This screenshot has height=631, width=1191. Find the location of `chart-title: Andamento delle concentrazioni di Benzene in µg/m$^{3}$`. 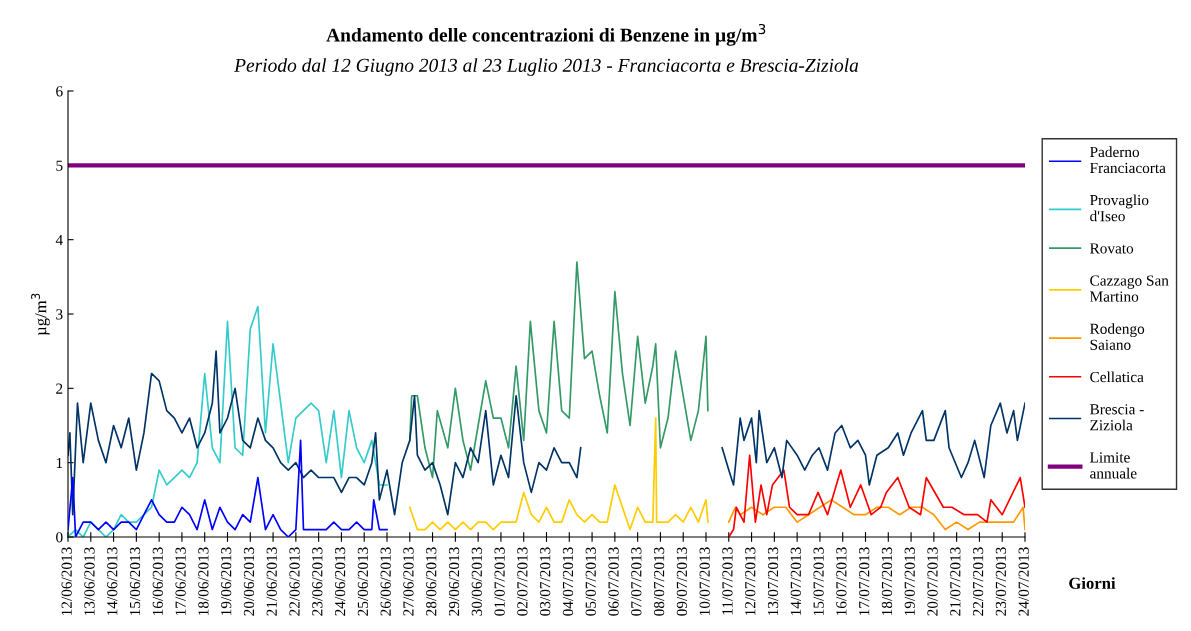

chart-title: Andamento delle concentrazioni di Benzene in µg/m$^{3}$ is located at coordinates (546, 34).